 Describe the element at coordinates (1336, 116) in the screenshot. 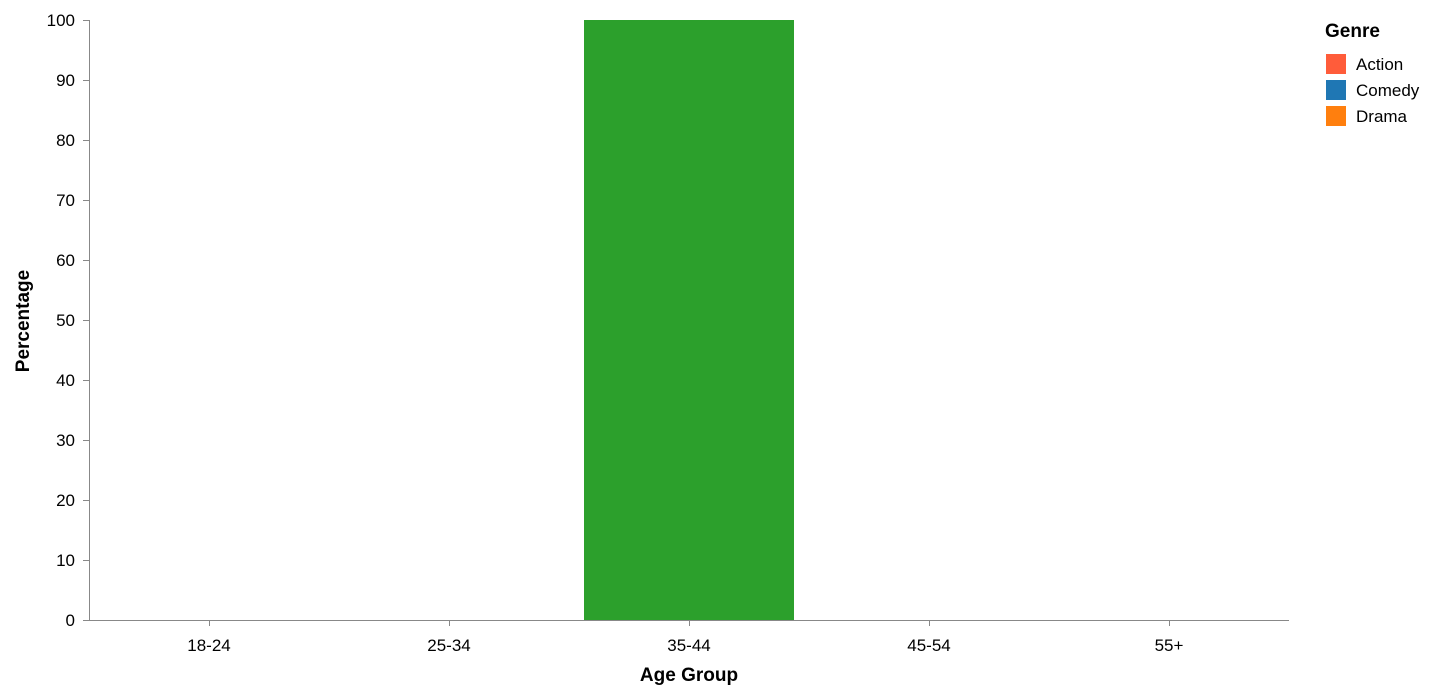

I see `legend-swatch-drama` at that location.